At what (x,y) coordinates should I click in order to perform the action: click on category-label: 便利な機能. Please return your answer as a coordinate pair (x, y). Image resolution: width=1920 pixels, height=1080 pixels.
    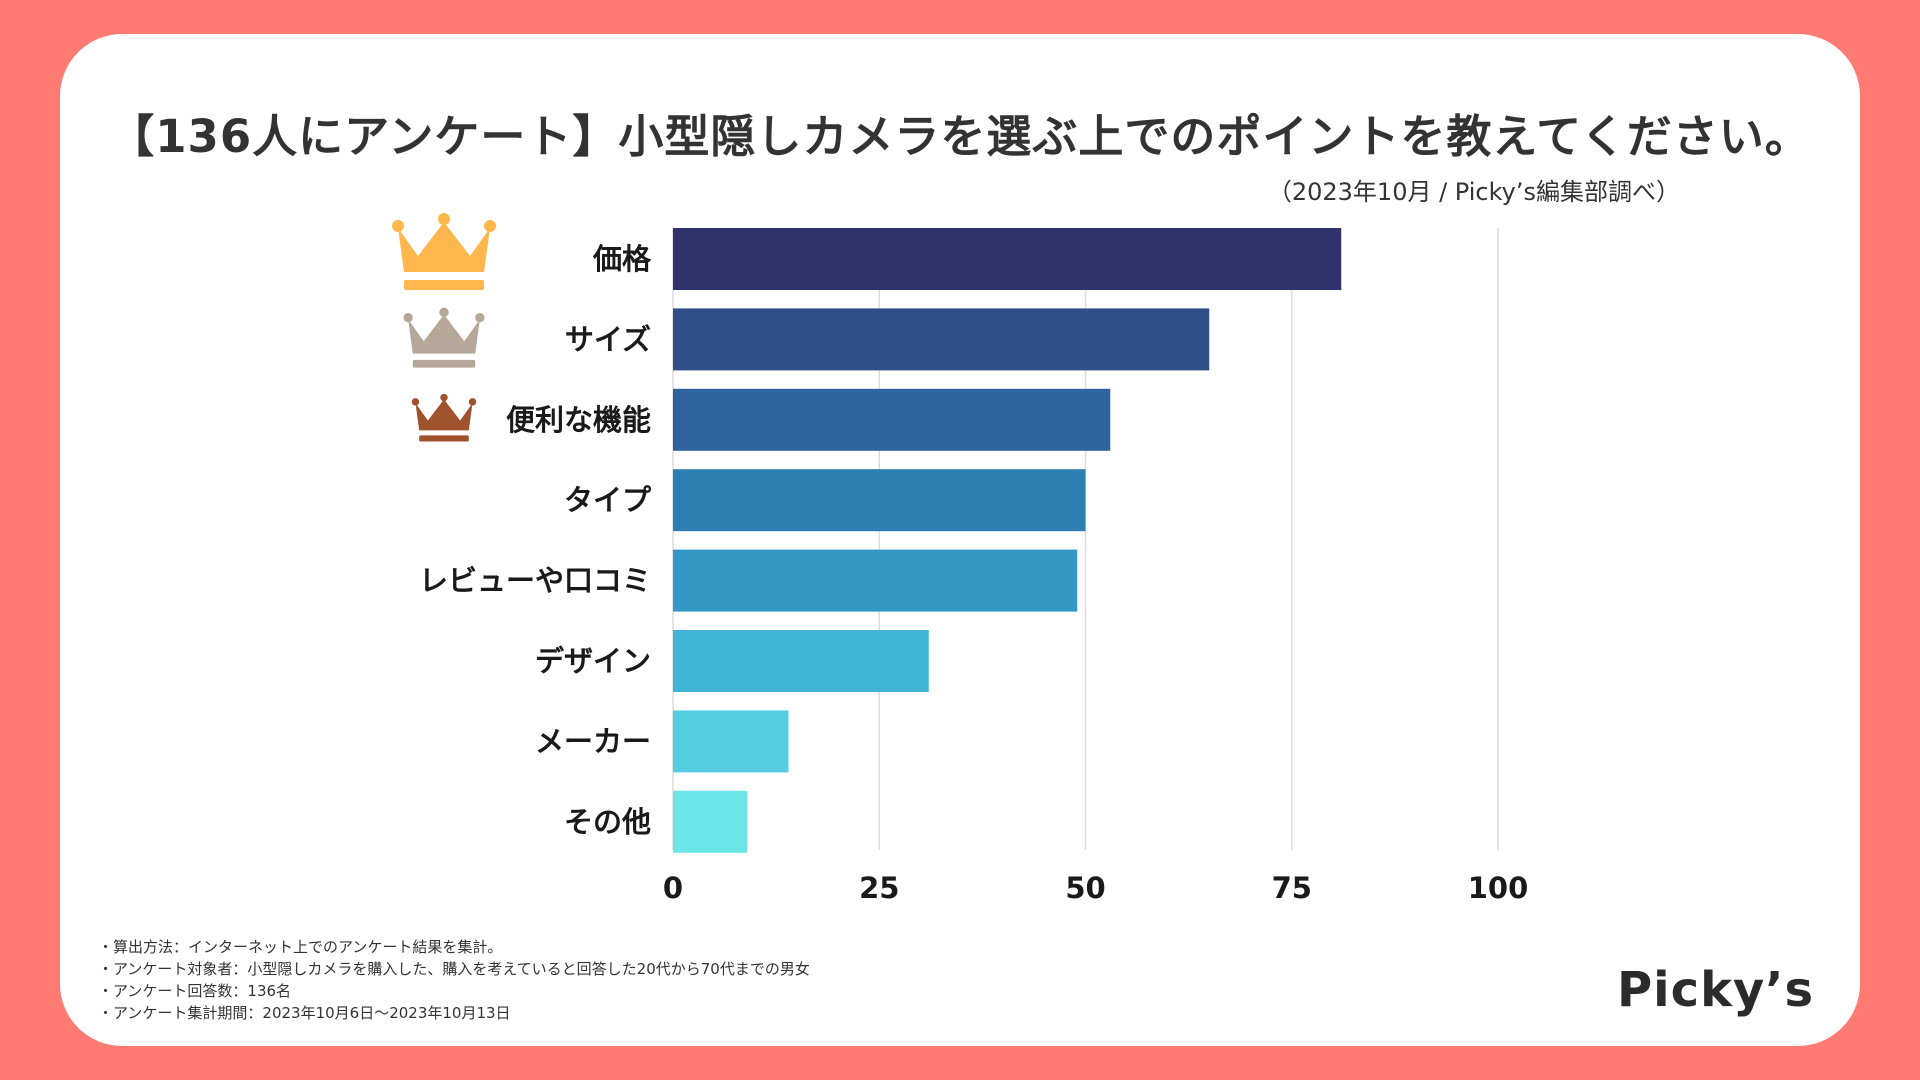
    Looking at the image, I should click on (578, 420).